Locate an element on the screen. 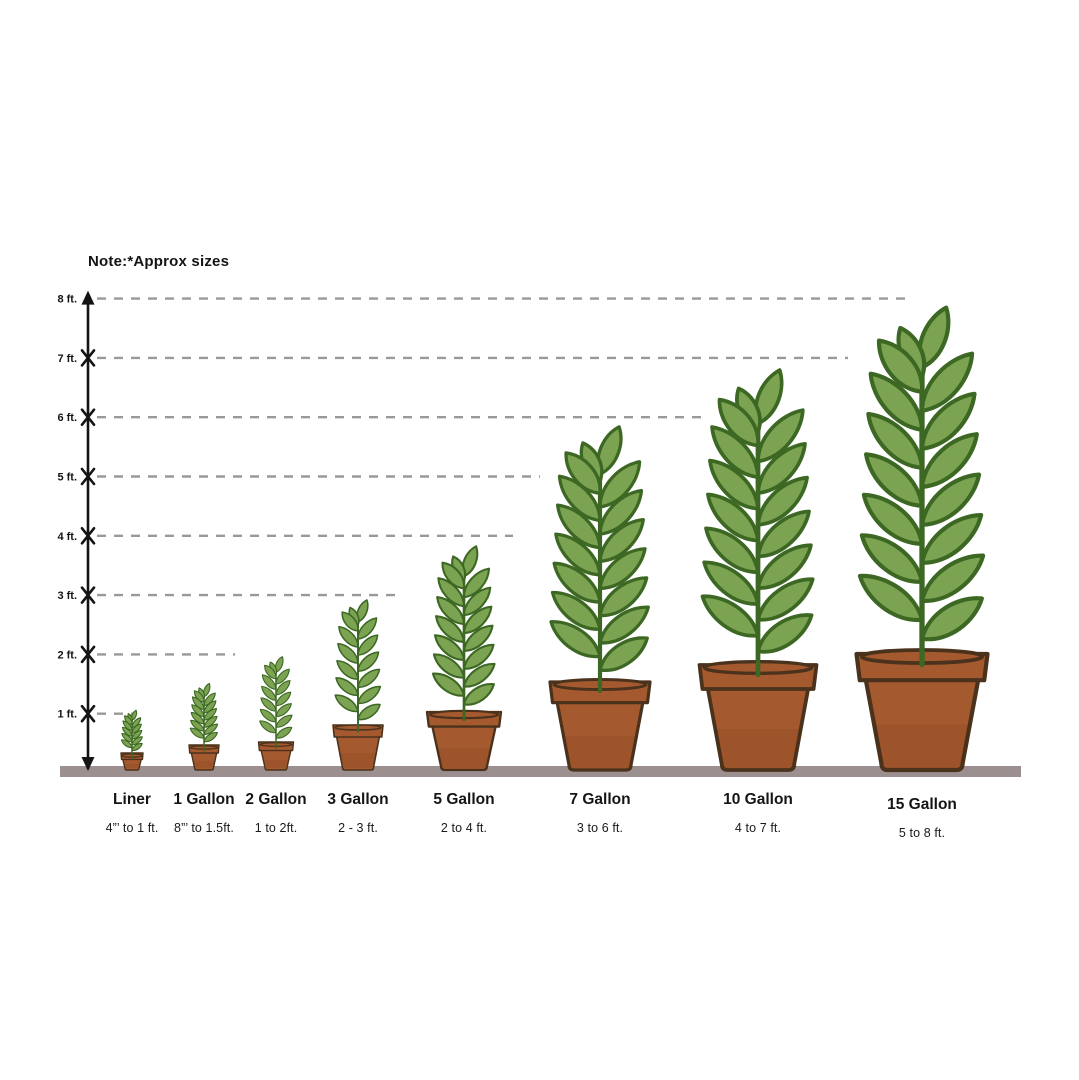 This screenshot has height=1080, width=1079. axis-tick-label: 3 ft. is located at coordinates (67, 596).